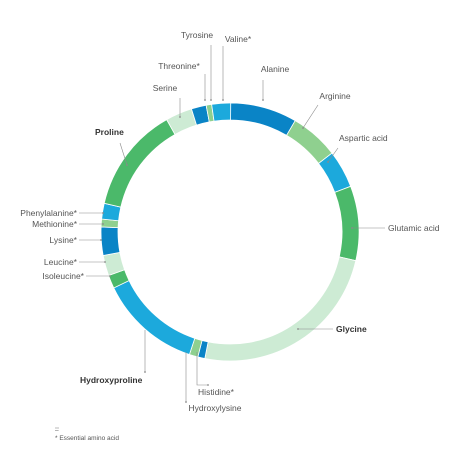 This screenshot has width=451, height=450. Describe the element at coordinates (216, 392) in the screenshot. I see `label-histidine: Histidine*` at that location.